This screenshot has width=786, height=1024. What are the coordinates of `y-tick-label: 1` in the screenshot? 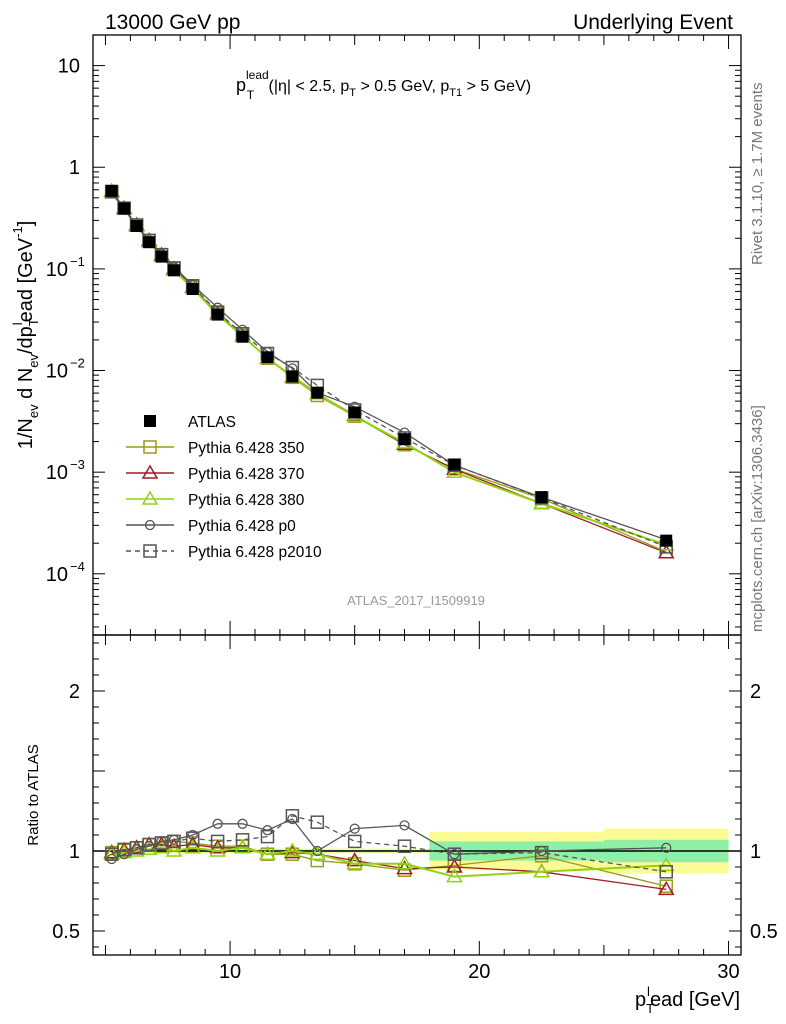 It's located at (74, 168).